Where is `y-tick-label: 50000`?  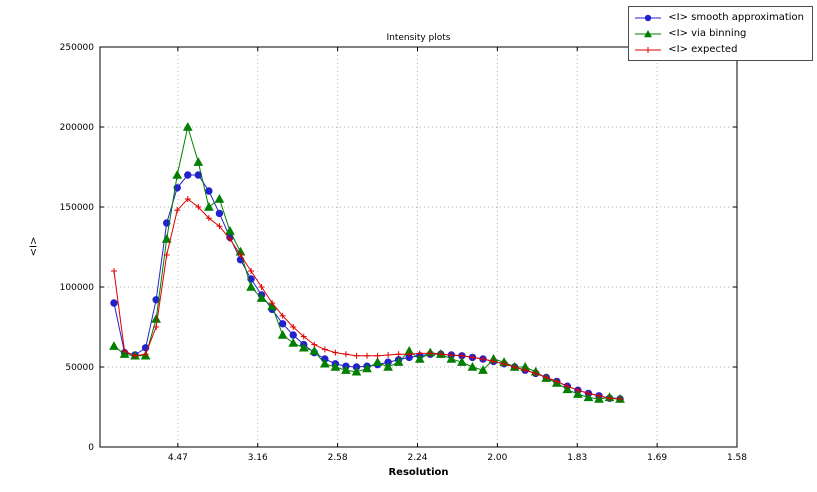 y-tick-label: 50000 is located at coordinates (79, 368).